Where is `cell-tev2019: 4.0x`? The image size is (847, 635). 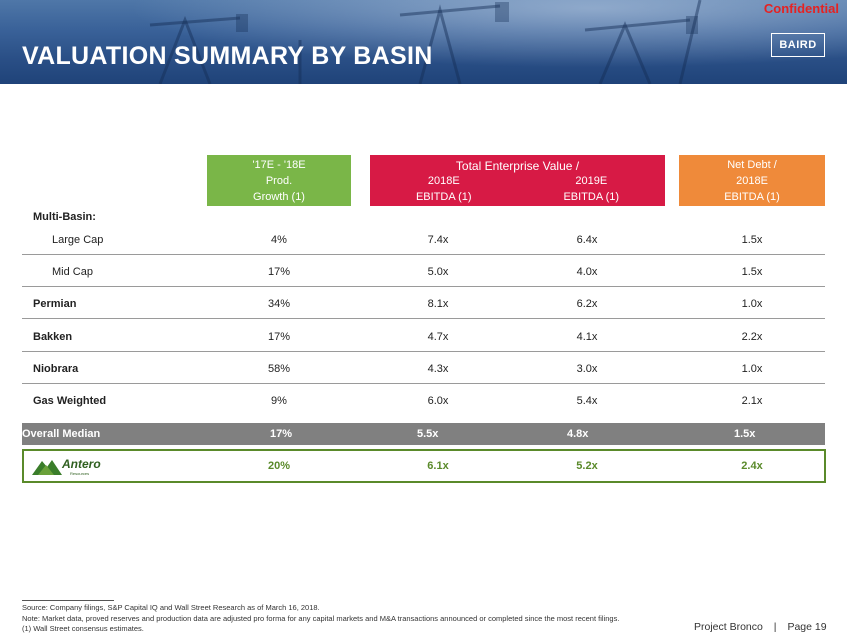 cell-tev2019: 4.0x is located at coordinates (587, 272).